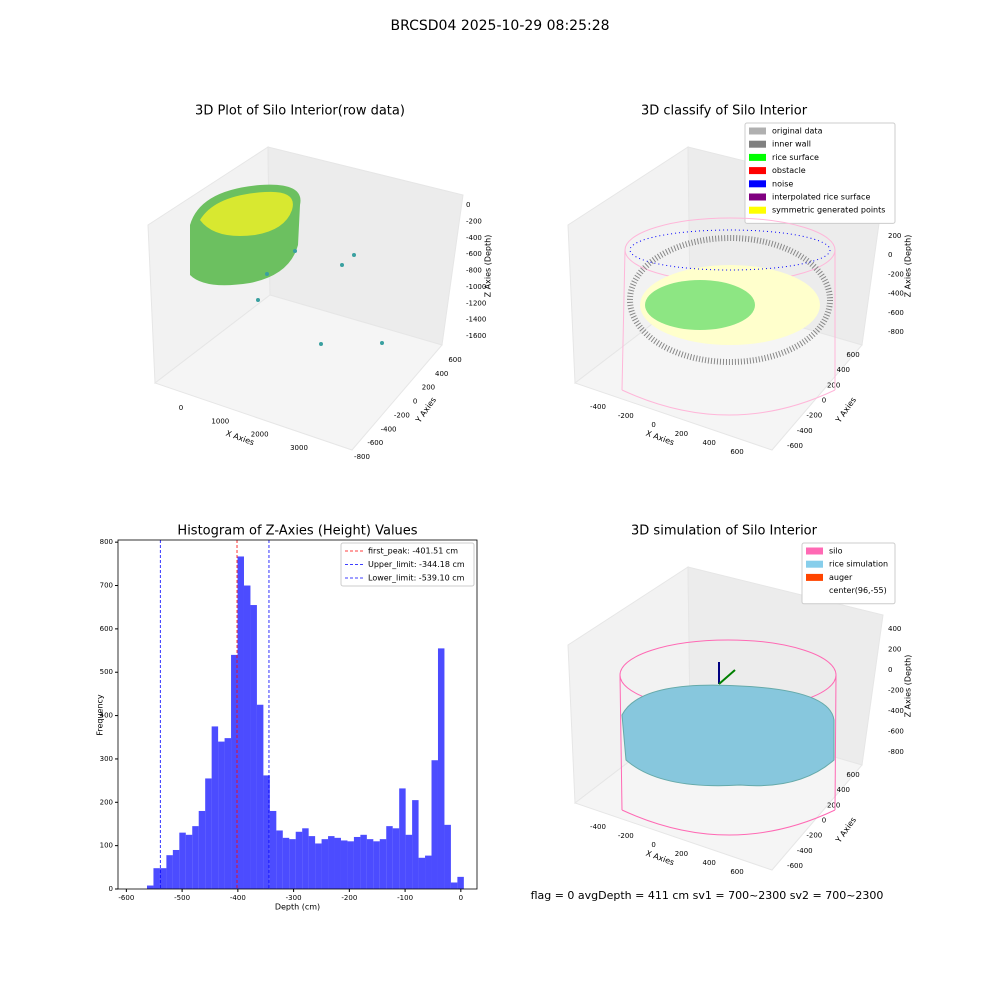 This screenshot has height=1000, width=1000. What do you see at coordinates (300, 111) in the screenshot?
I see `panel-title: 3D Plot of Silo Interior(row data)` at bounding box center [300, 111].